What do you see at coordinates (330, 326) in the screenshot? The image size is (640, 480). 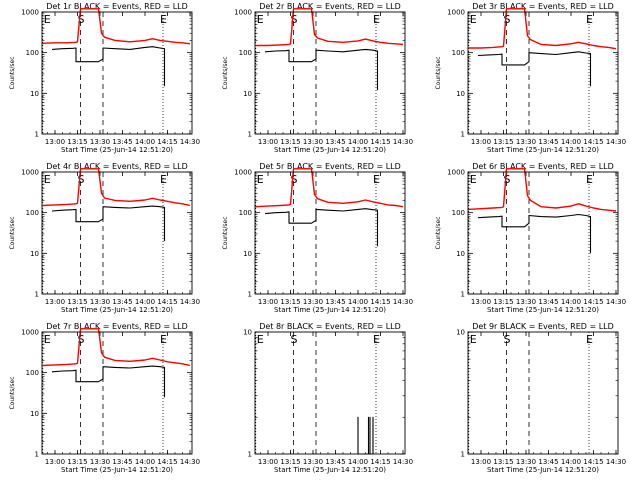 I see `chart-title: Det 8r BLACK = Events, RED = LLD` at bounding box center [330, 326].